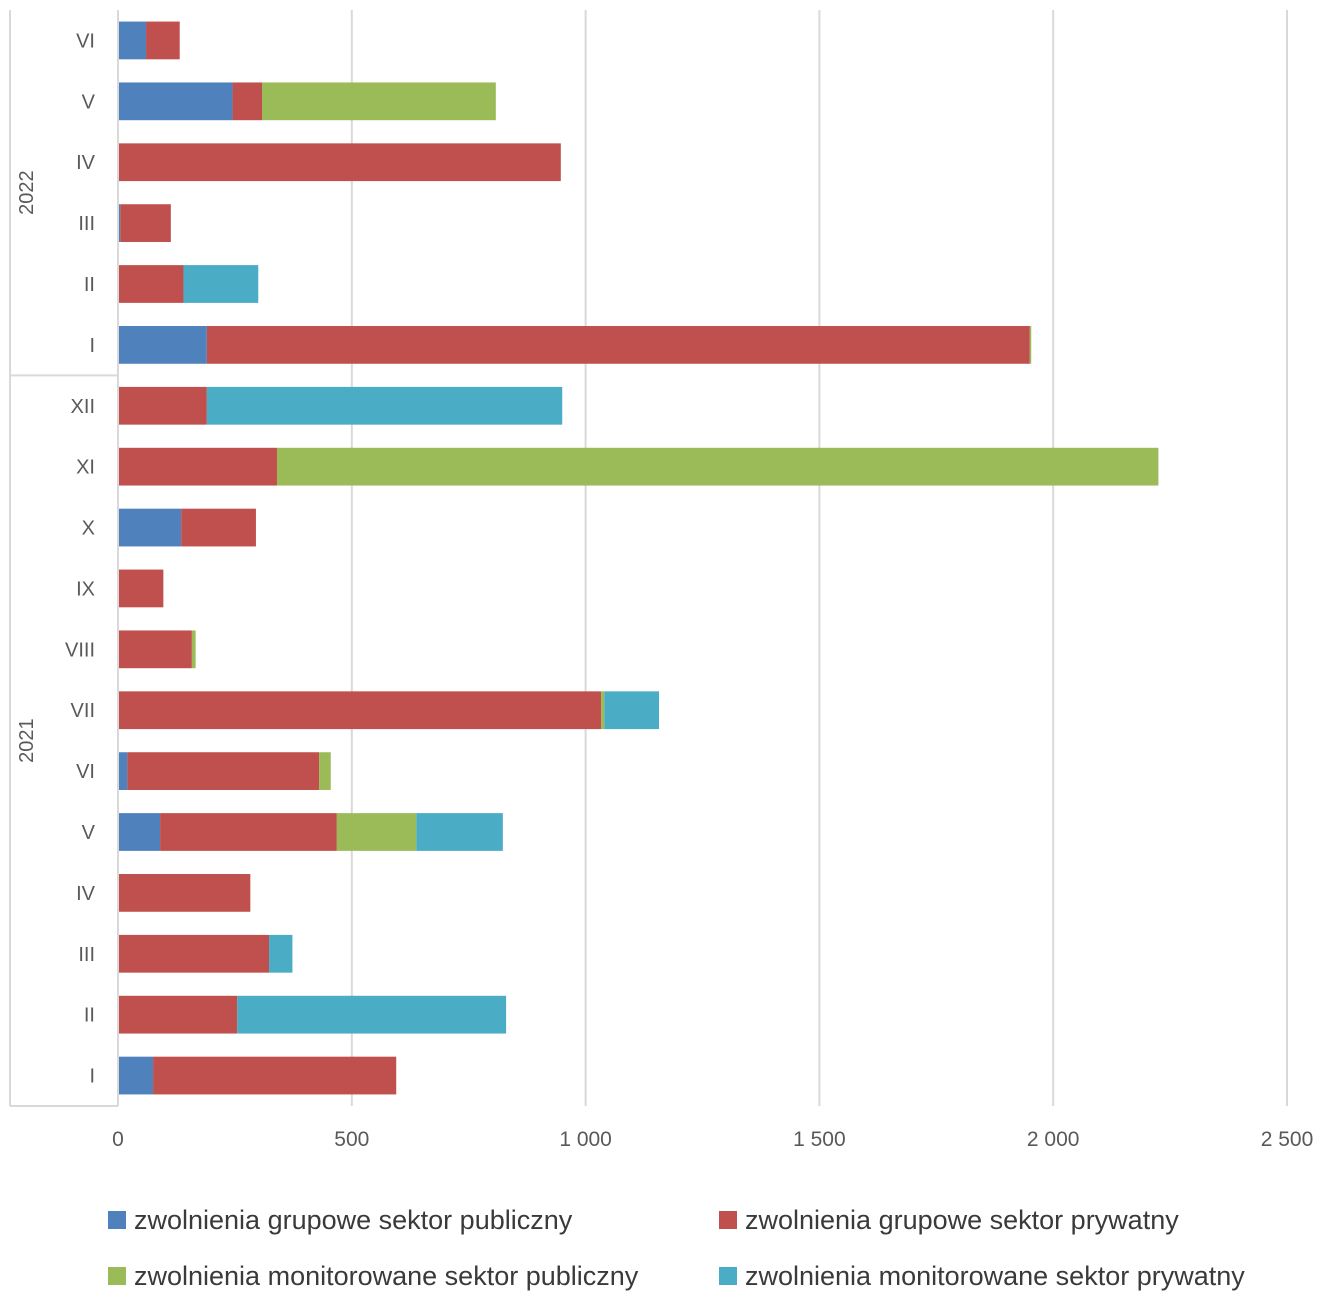 The image size is (1325, 1307). I want to click on y-tick-label: VIII, so click(80, 650).